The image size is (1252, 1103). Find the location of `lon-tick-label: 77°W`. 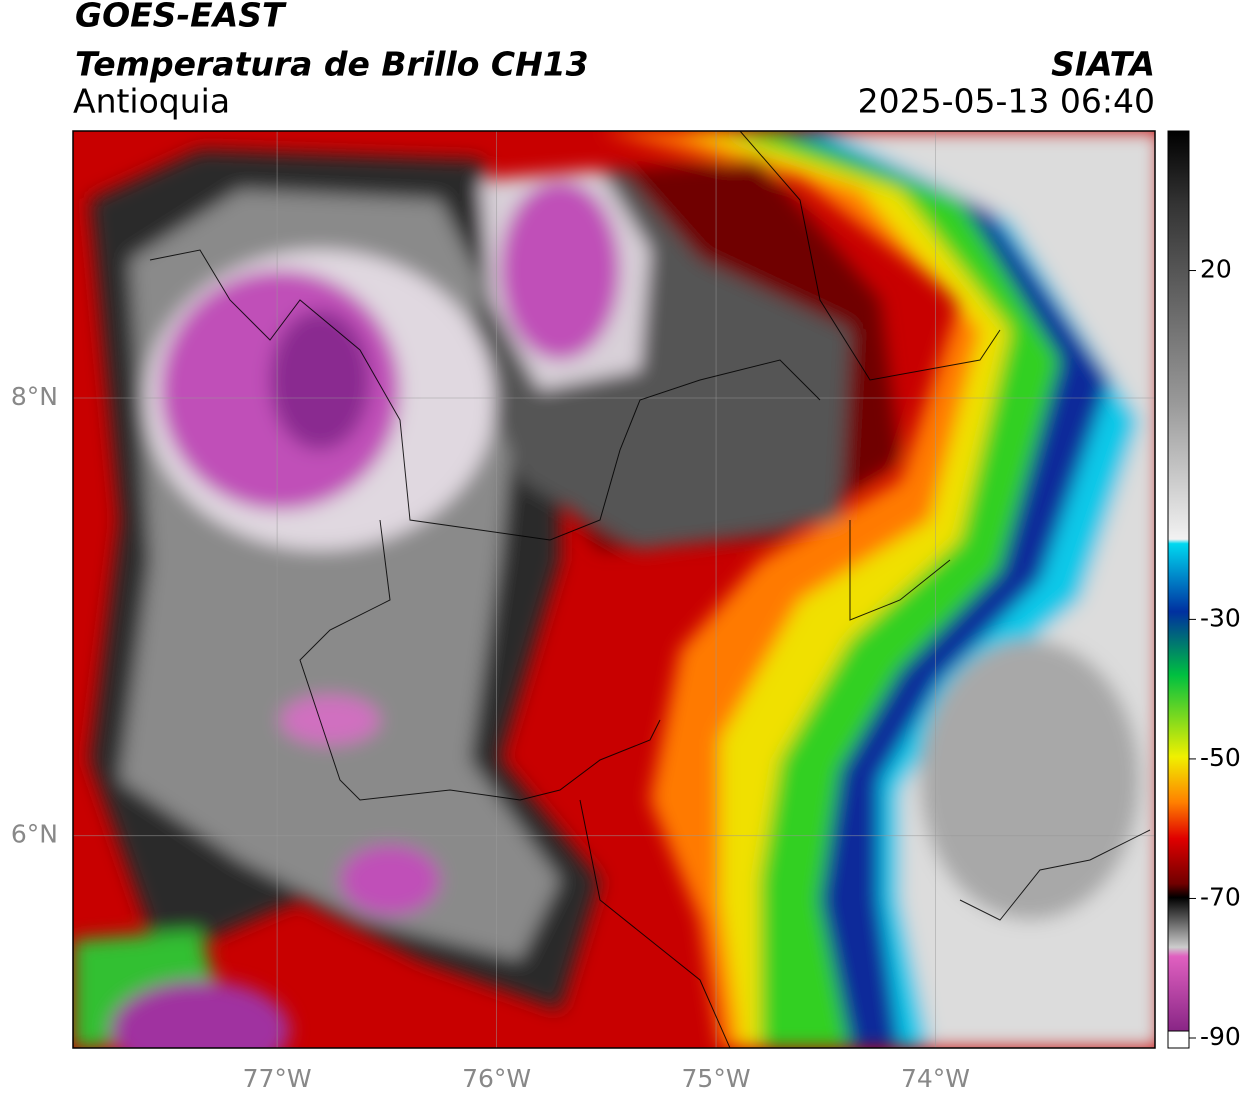

lon-tick-label: 77°W is located at coordinates (277, 1078).